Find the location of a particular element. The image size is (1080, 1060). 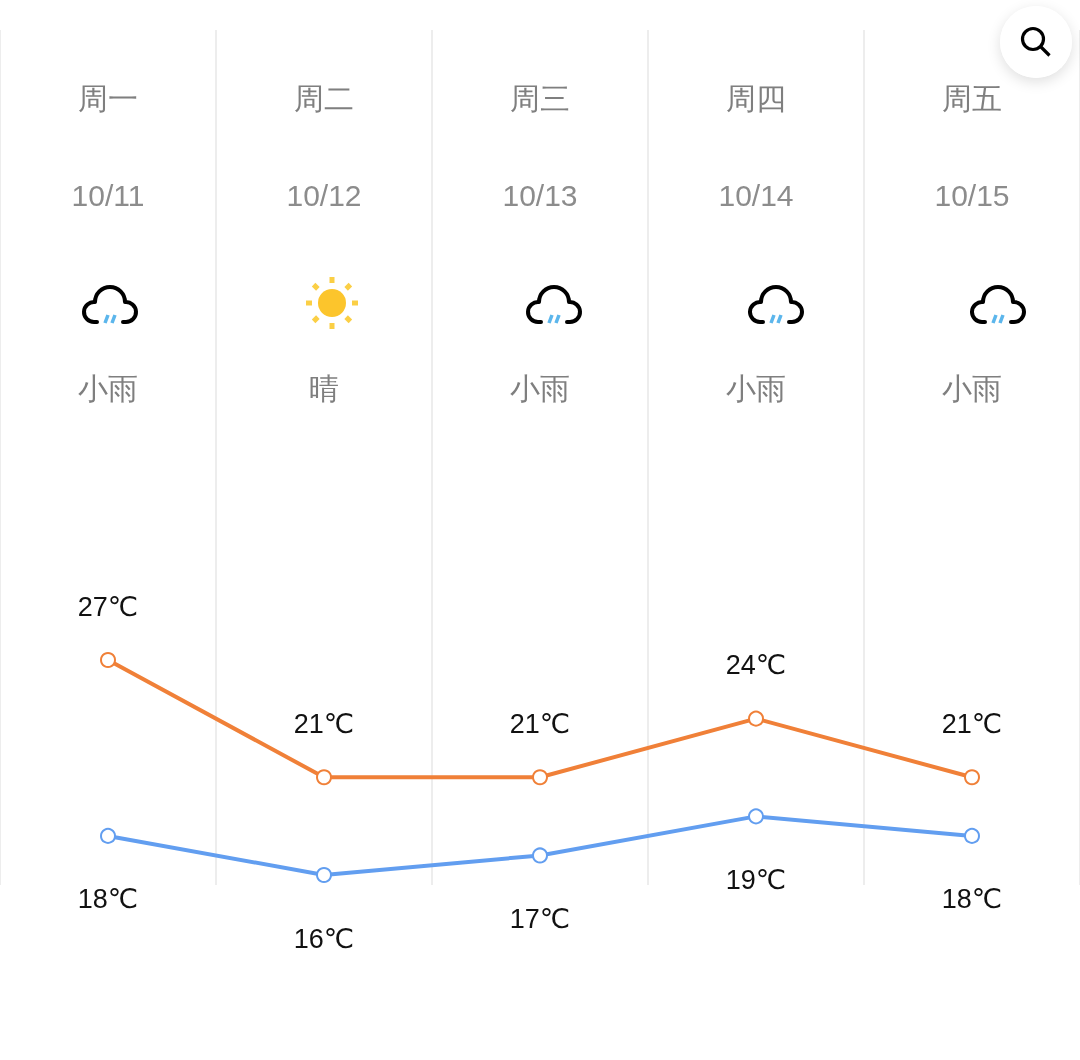

category-label: 周五 10/15 小雨 is located at coordinates (972, 243).